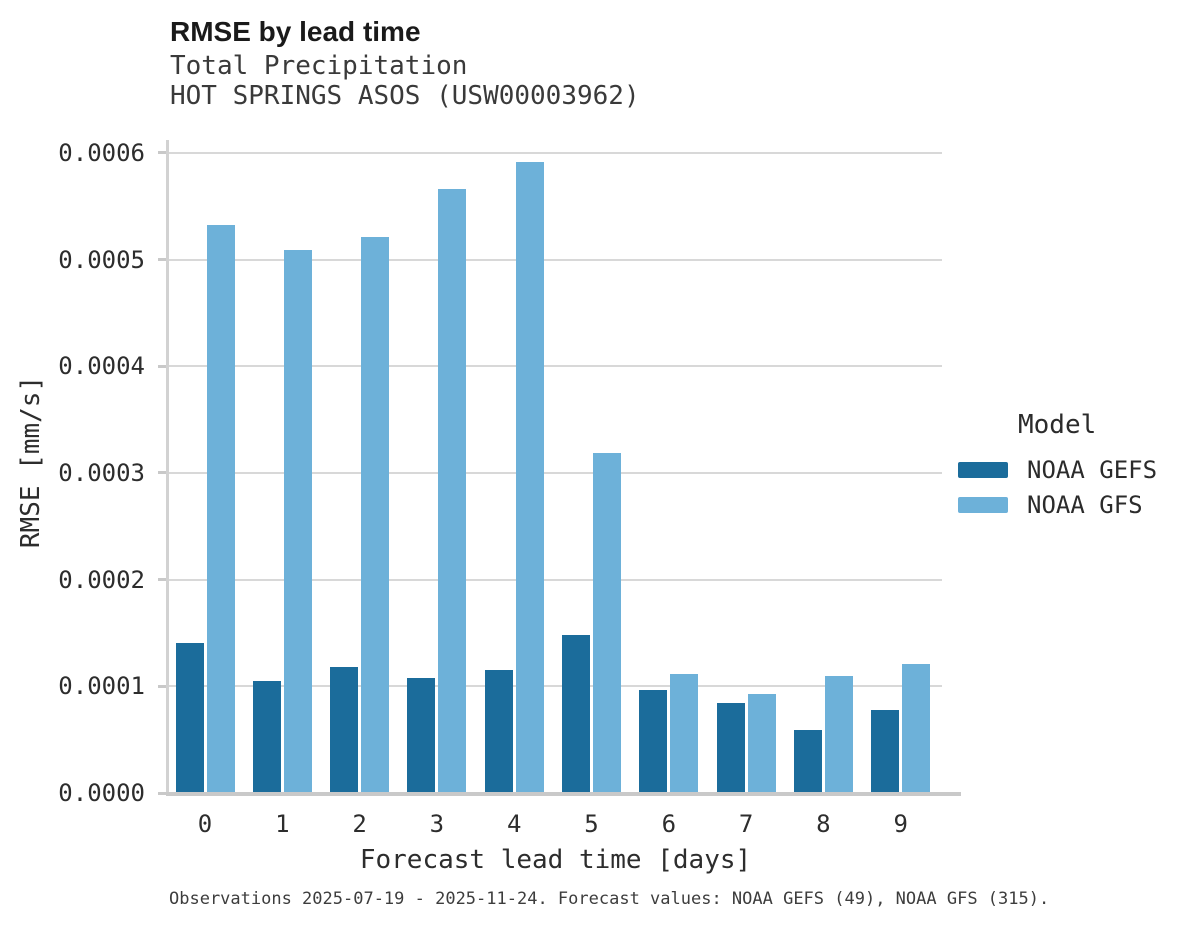 The image size is (1178, 928). What do you see at coordinates (1092, 469) in the screenshot?
I see `legend-item-label: NOAA GEFS` at bounding box center [1092, 469].